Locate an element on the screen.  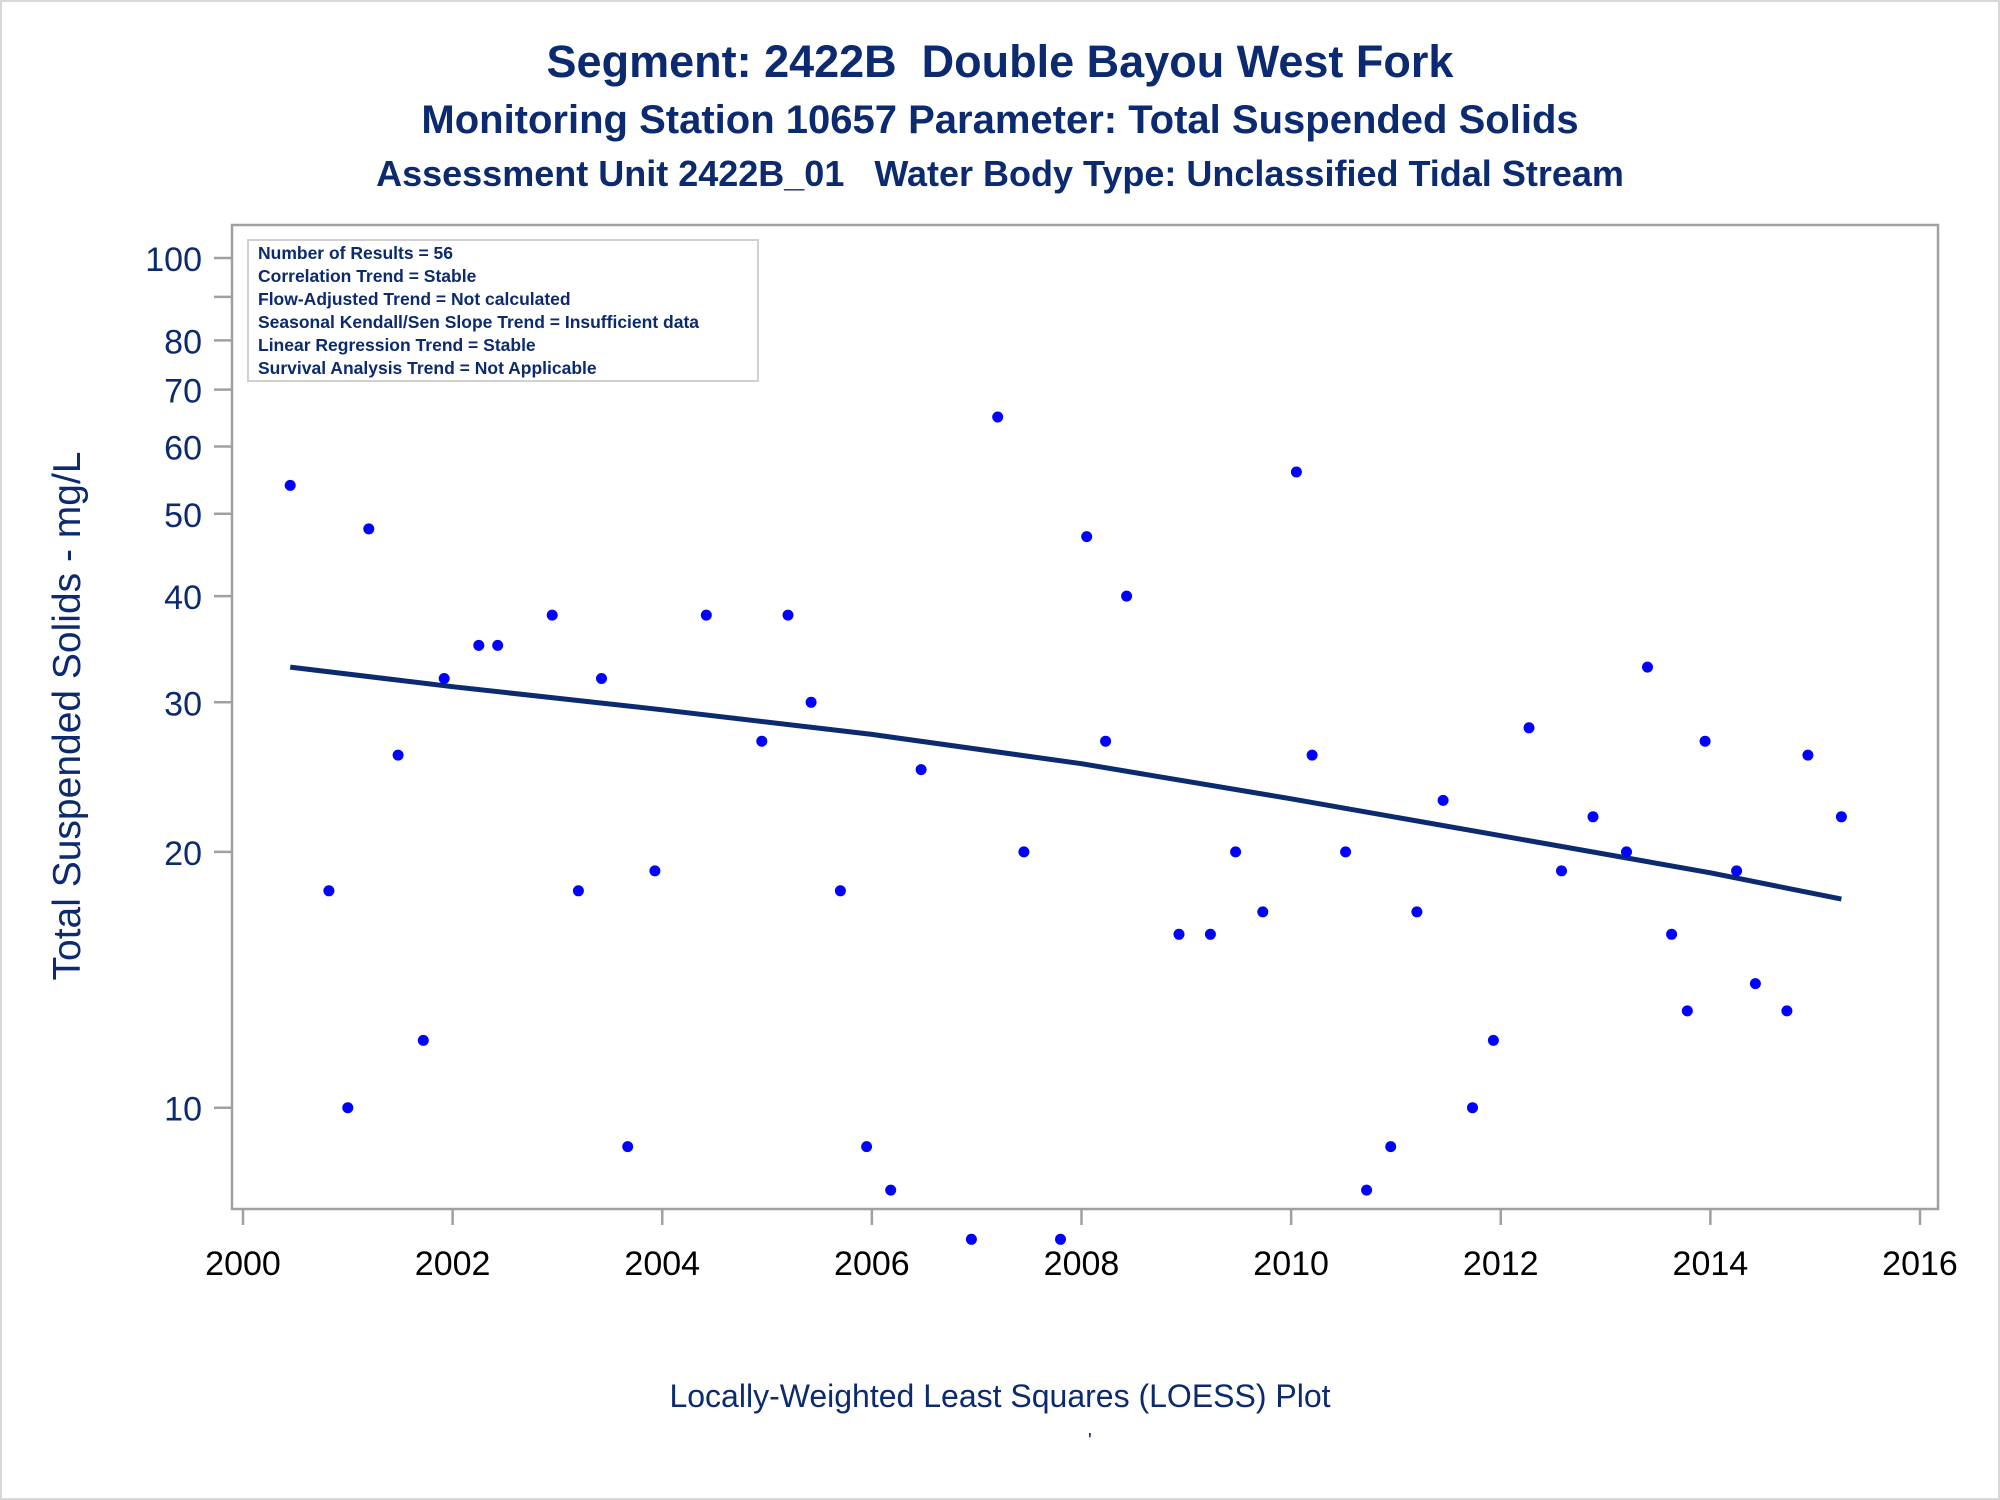
stats-line-3: Flow-Adjusted Trend = Not calculated is located at coordinates (414, 299).